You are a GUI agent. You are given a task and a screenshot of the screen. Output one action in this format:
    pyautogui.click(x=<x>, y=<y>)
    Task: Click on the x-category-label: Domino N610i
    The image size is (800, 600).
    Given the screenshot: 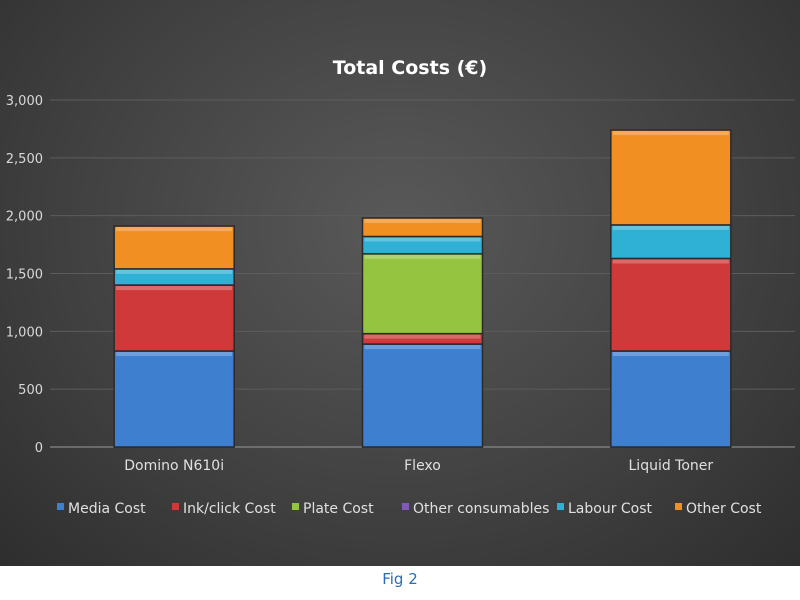 What is the action you would take?
    pyautogui.click(x=174, y=466)
    